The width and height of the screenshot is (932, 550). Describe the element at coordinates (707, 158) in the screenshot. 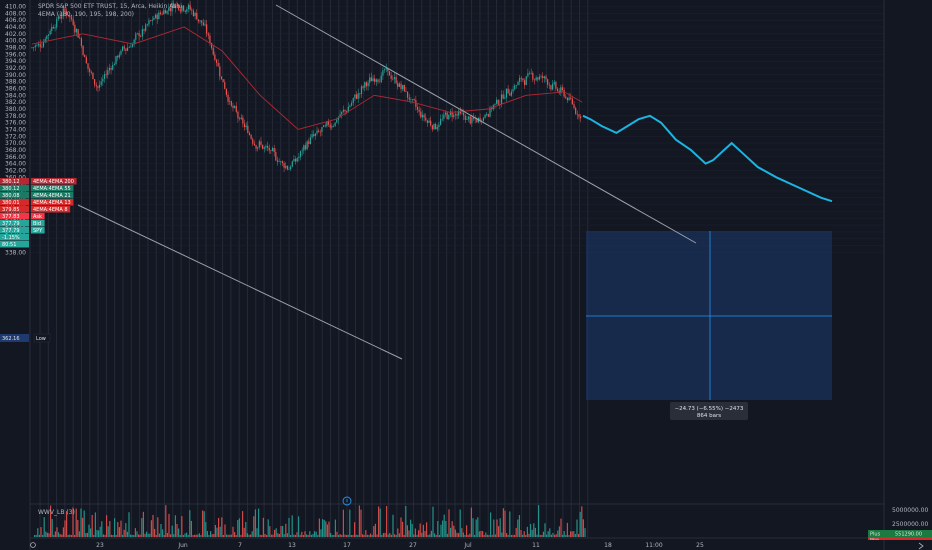

I see `forecast-path` at that location.